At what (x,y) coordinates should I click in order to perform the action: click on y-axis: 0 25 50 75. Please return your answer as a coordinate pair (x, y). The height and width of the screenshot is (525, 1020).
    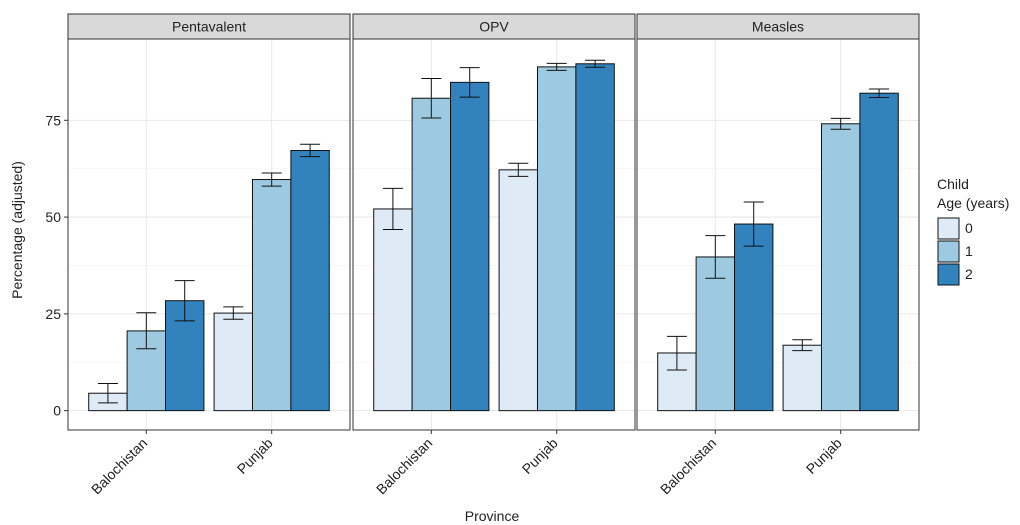
    Looking at the image, I should click on (56, 265).